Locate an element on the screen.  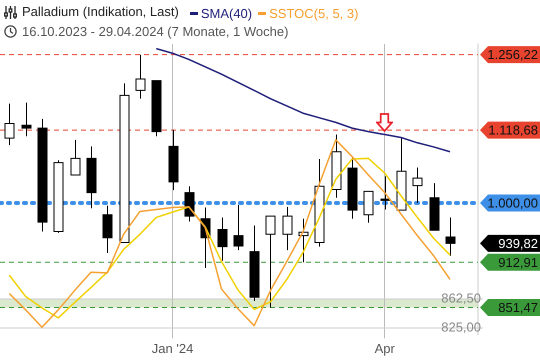
x-tick-label: Jan '24 is located at coordinates (173, 348).